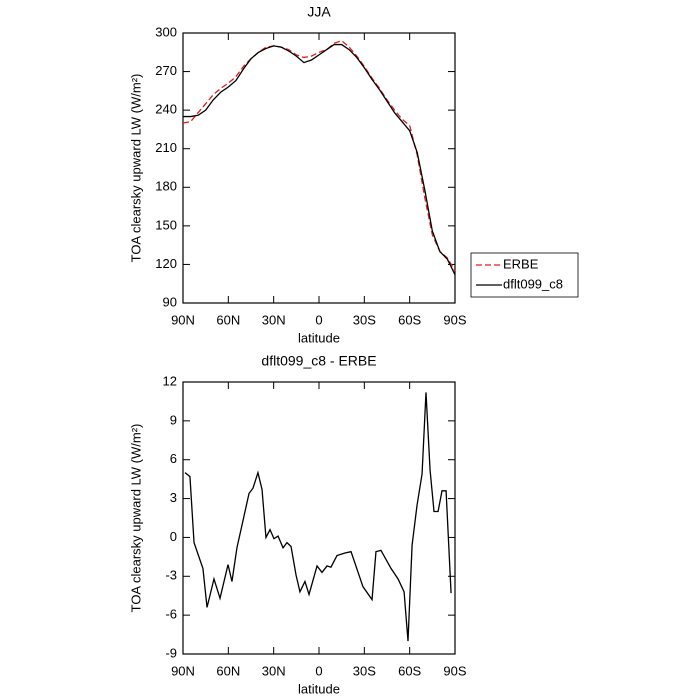 The height and width of the screenshot is (700, 700). I want to click on y-tick-label: -3, so click(171, 575).